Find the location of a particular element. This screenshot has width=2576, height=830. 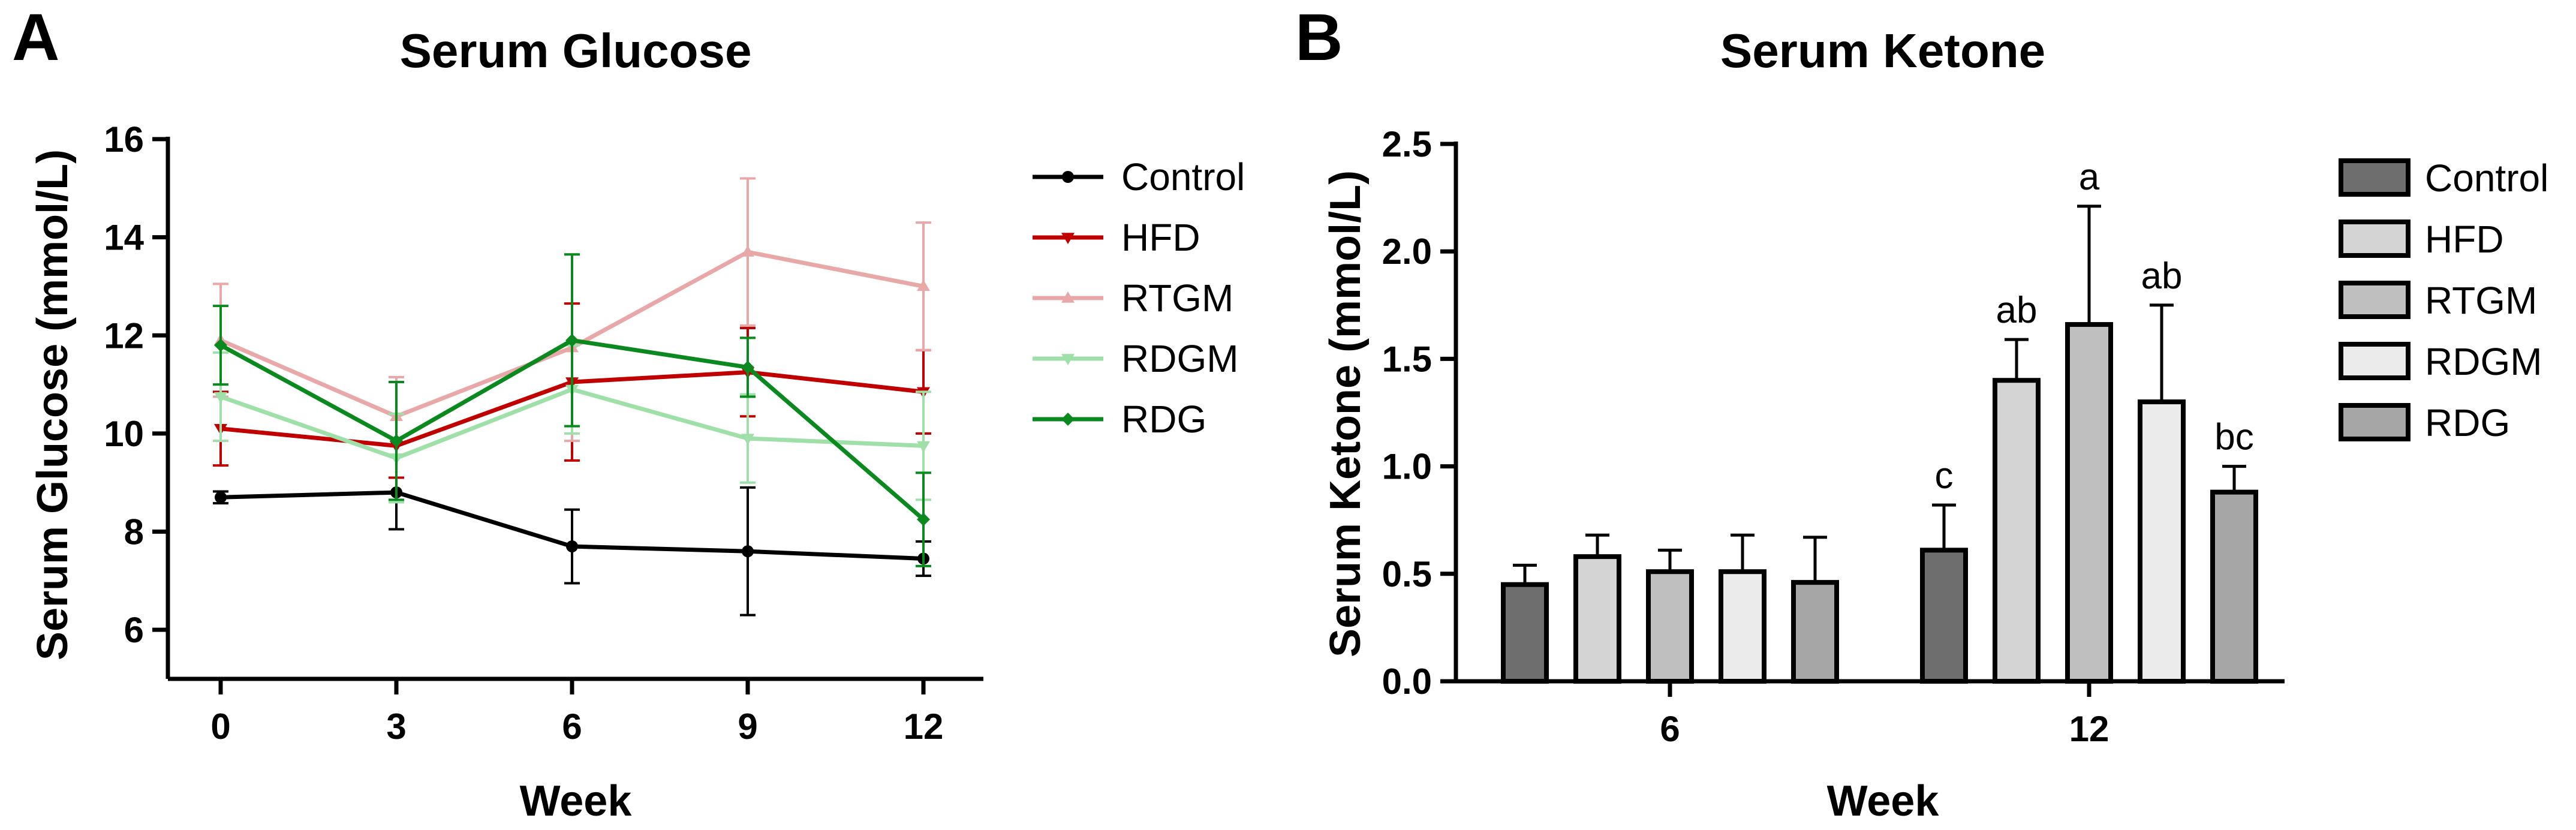

glucose-legend-label: HFD is located at coordinates (1160, 237).